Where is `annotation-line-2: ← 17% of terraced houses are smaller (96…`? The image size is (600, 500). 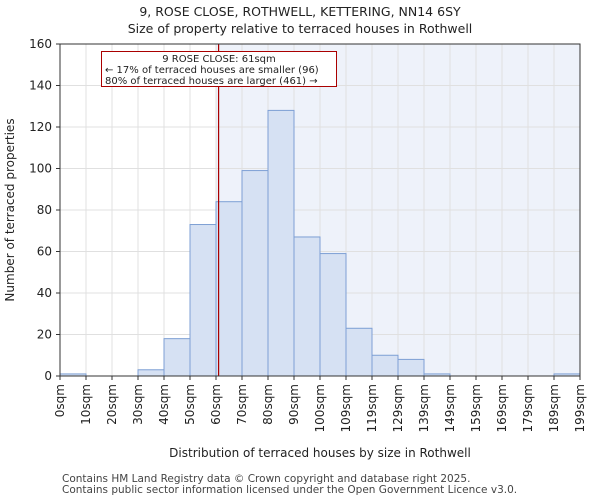 annotation-line-2: ← 17% of terraced houses are smaller (96… is located at coordinates (212, 70).